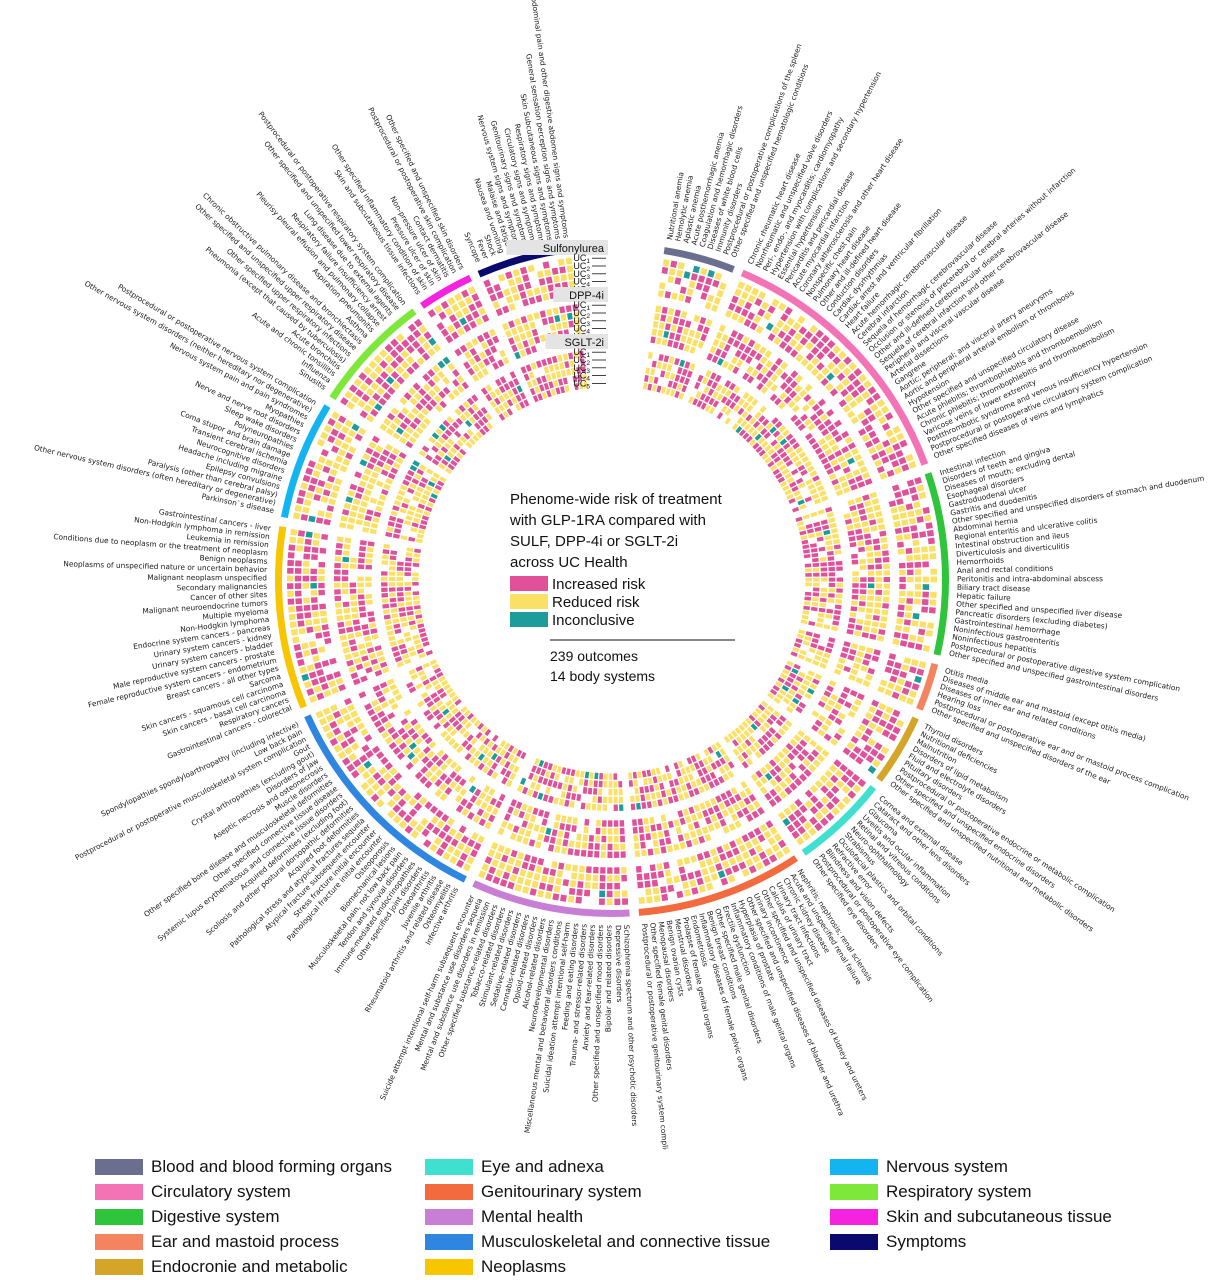  Describe the element at coordinates (947, 1166) in the screenshot. I see `legend-label: Nervous system` at that location.